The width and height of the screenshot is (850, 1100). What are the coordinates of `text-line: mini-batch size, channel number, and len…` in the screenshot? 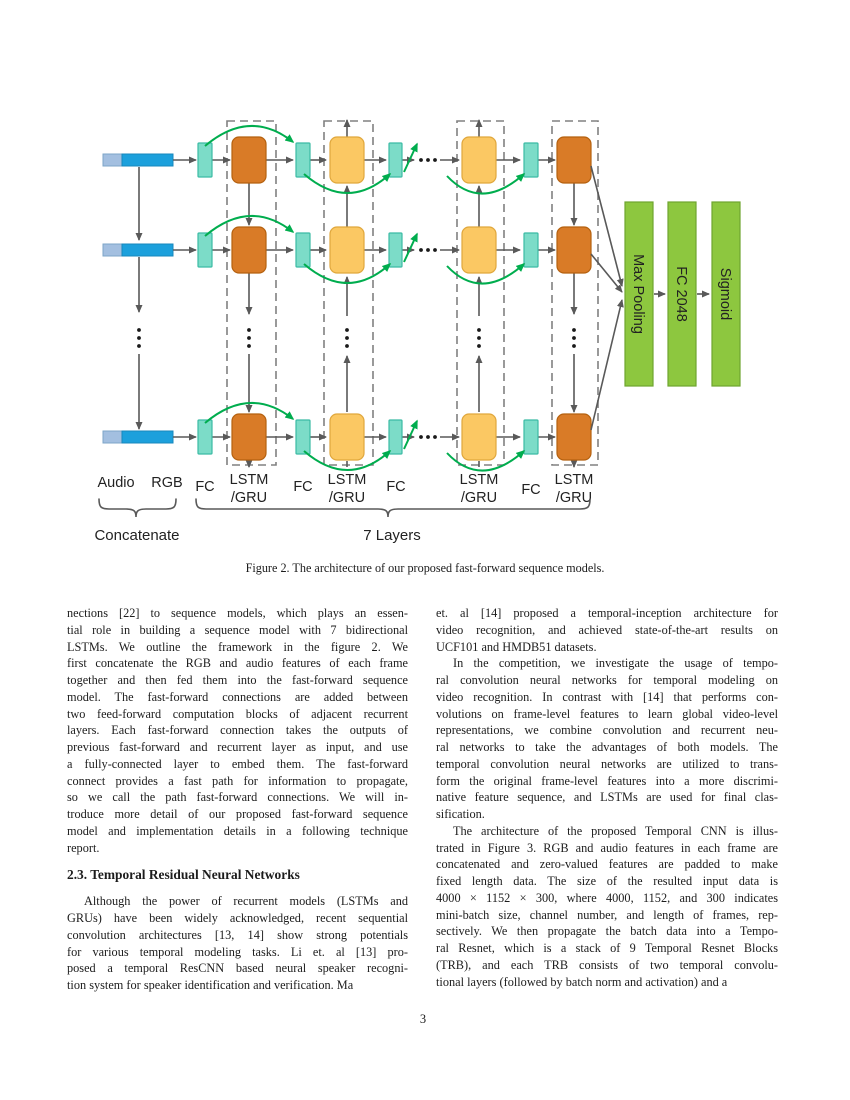 It's located at (607, 914).